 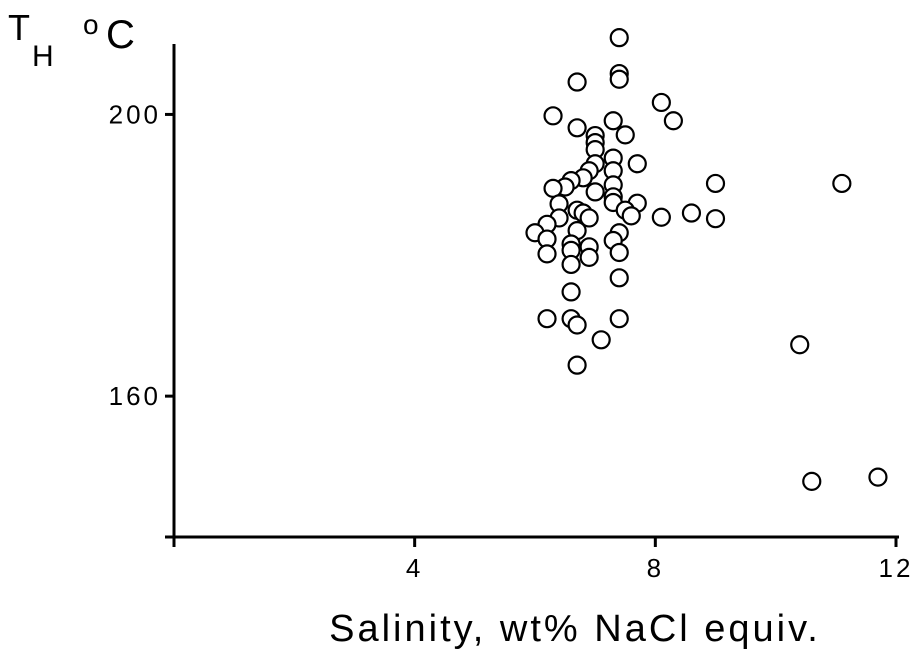 I want to click on y-tick-label: 200, so click(x=135, y=114).